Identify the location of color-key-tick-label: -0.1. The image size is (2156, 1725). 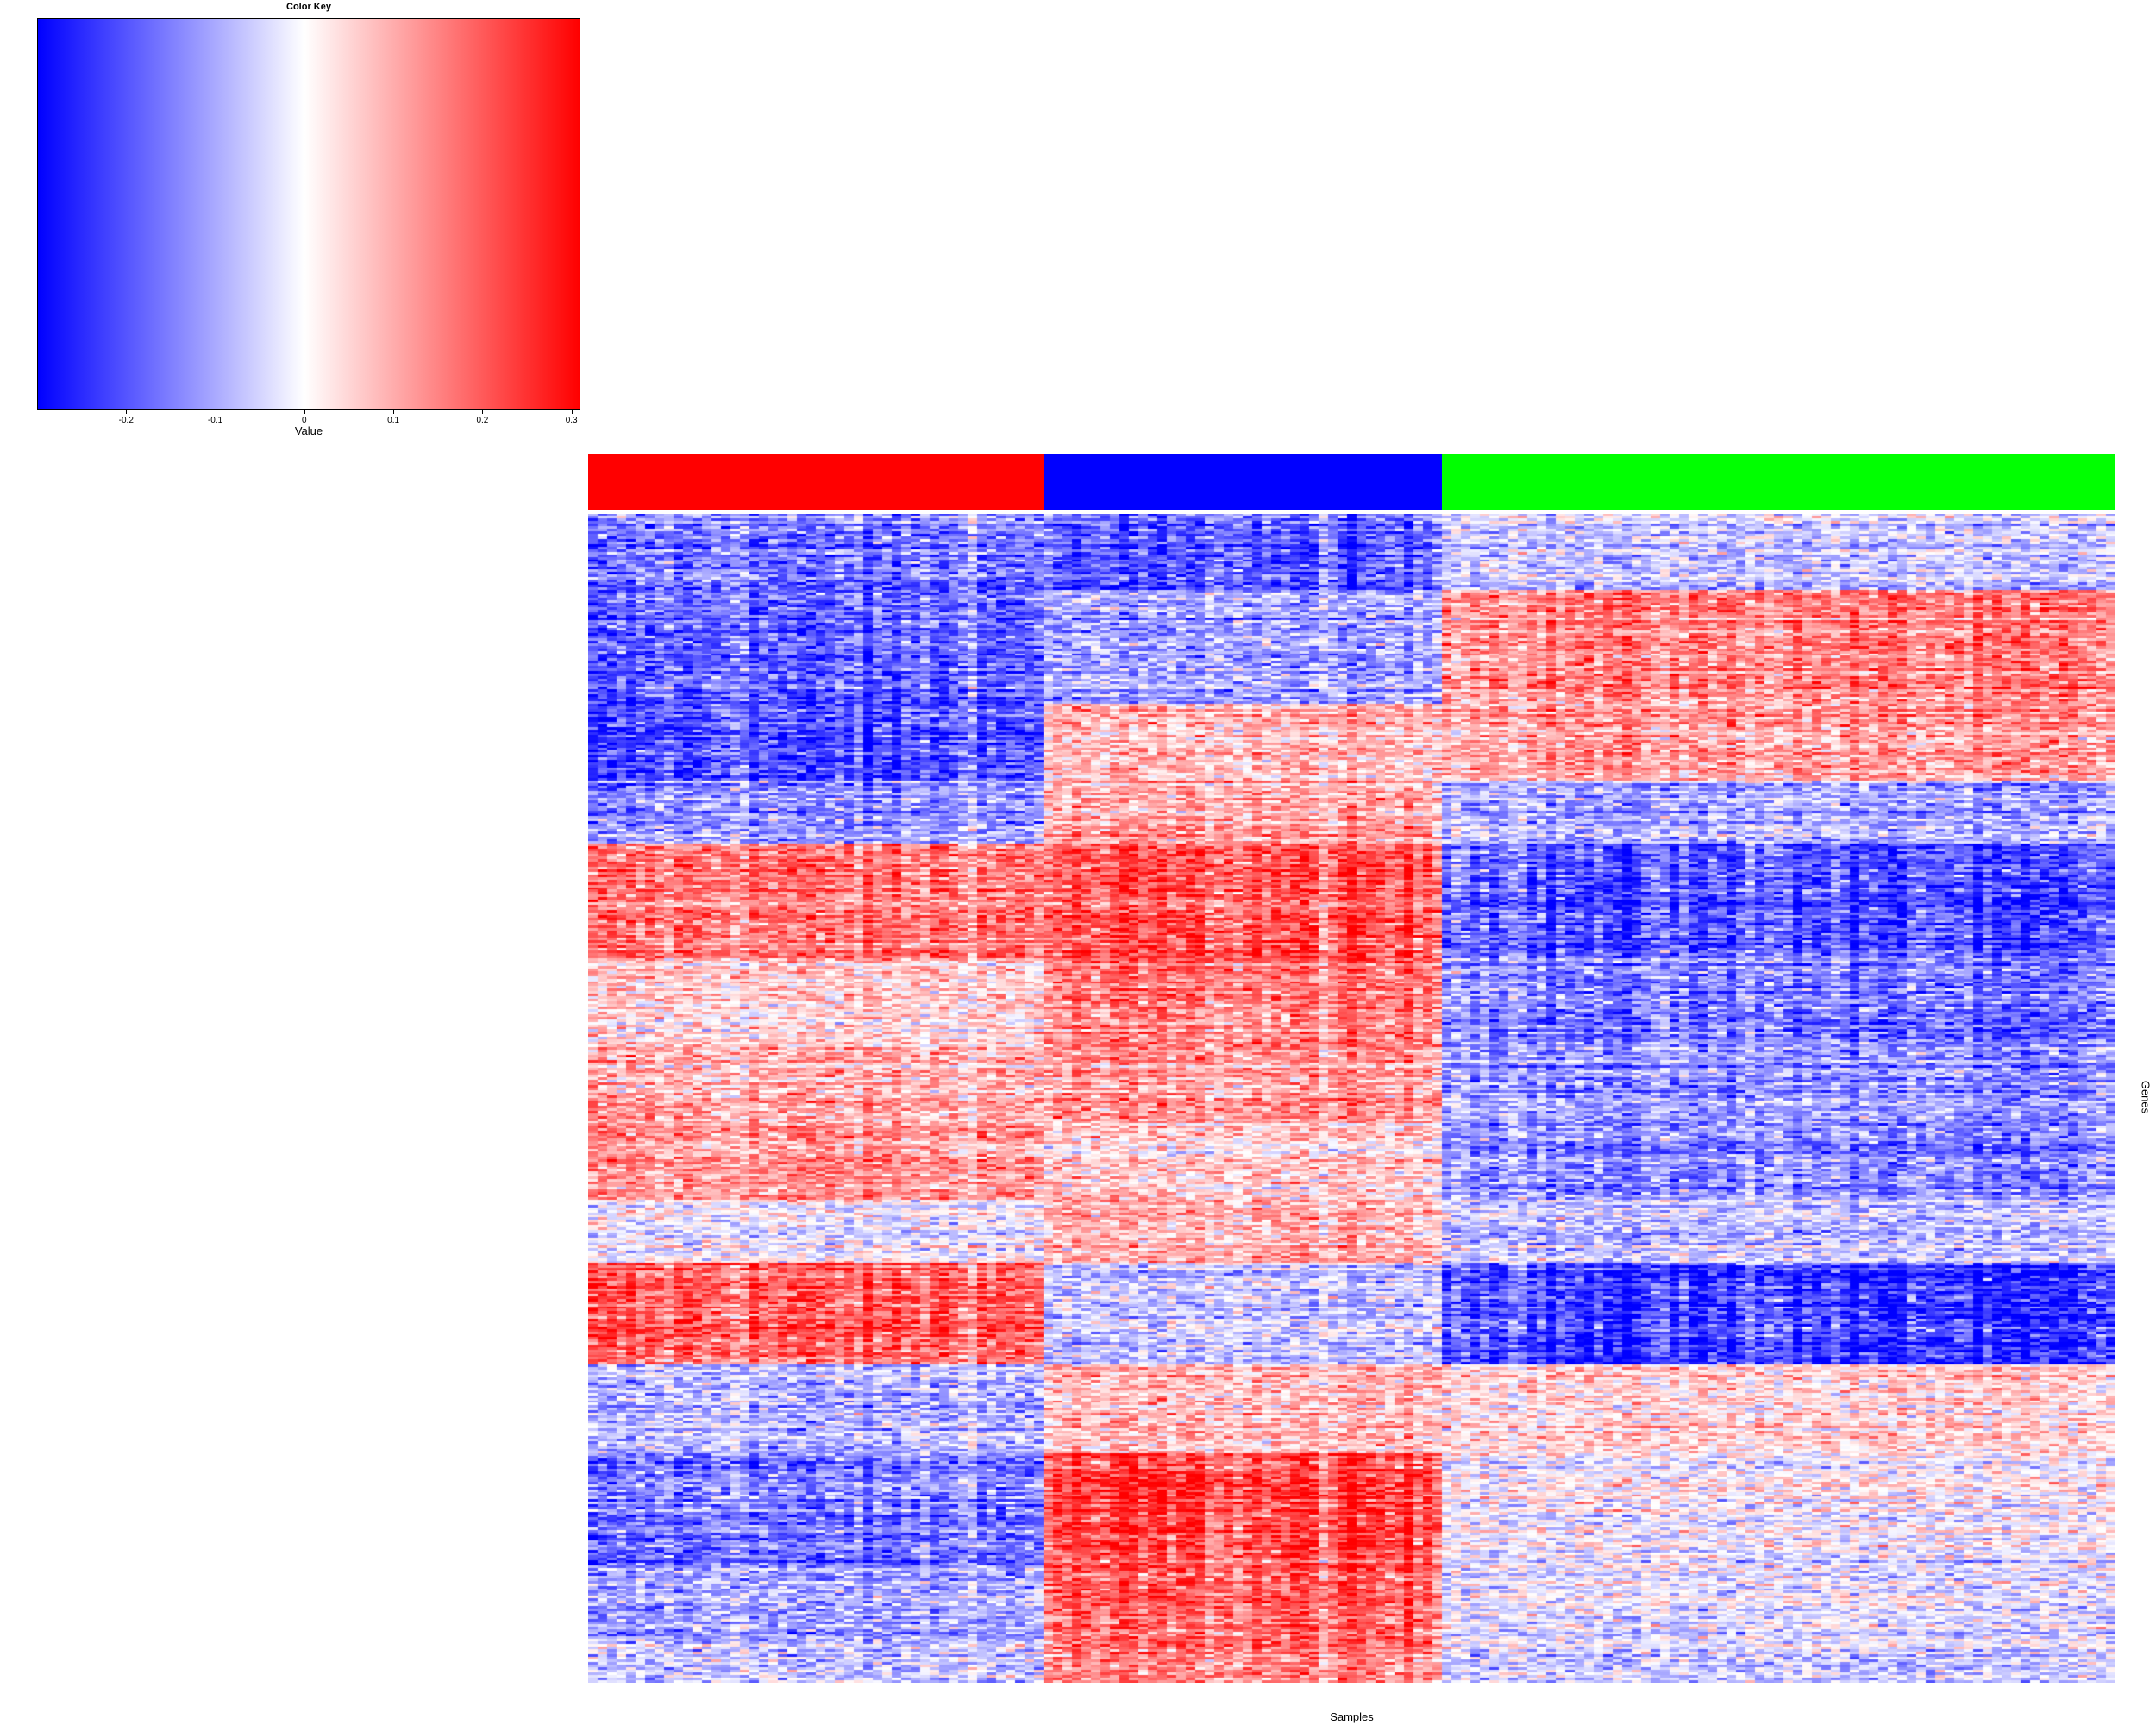
(215, 421).